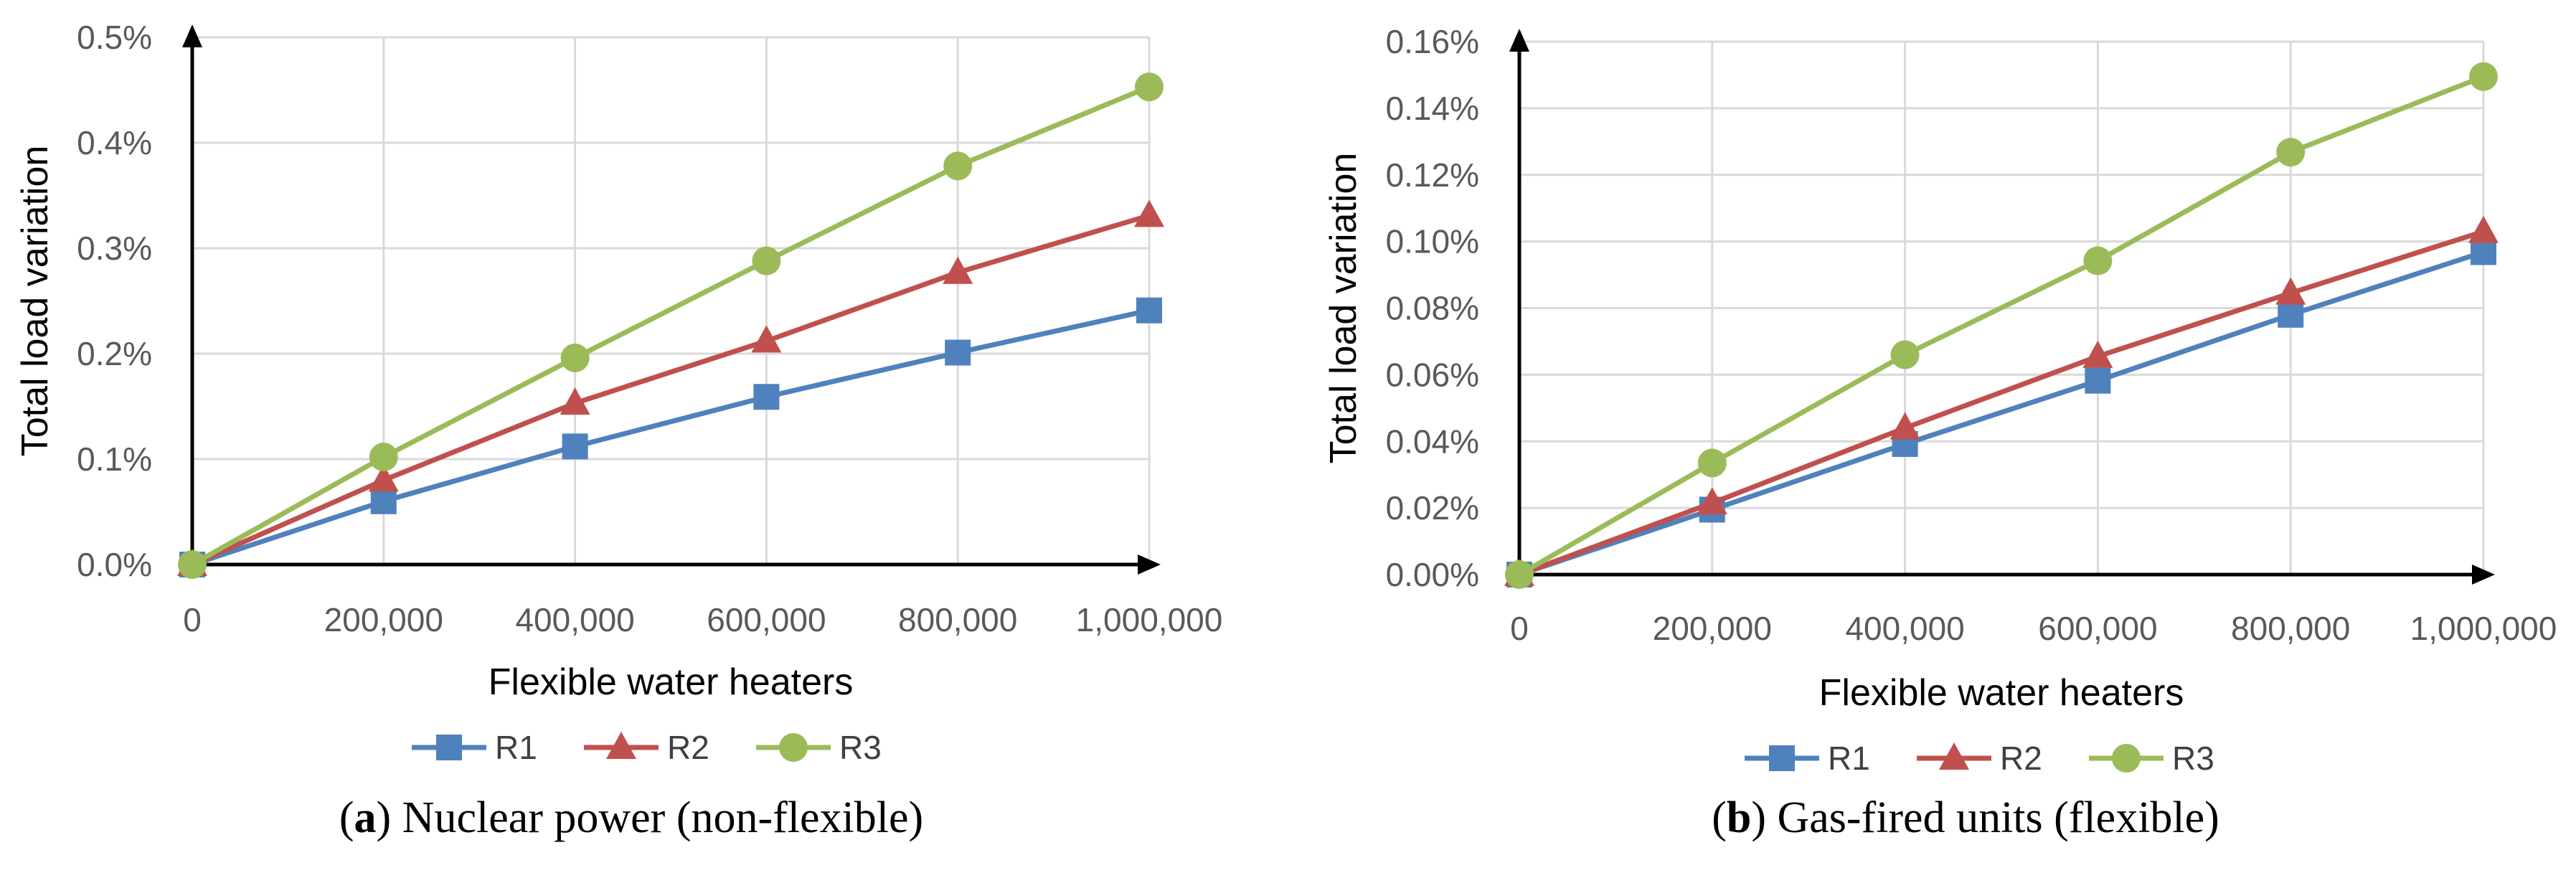  I want to click on y-tick-label: 0.5%, so click(114, 37).